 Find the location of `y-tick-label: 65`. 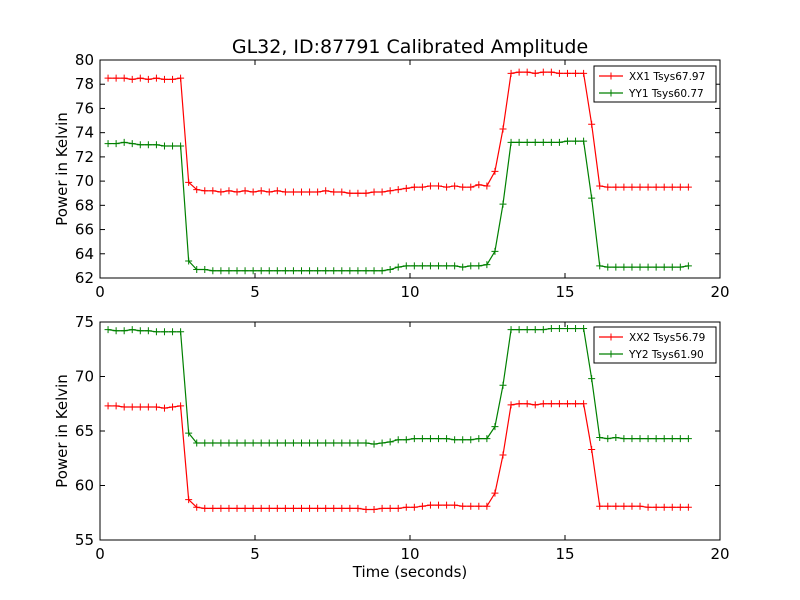

y-tick-label: 65 is located at coordinates (84, 431).